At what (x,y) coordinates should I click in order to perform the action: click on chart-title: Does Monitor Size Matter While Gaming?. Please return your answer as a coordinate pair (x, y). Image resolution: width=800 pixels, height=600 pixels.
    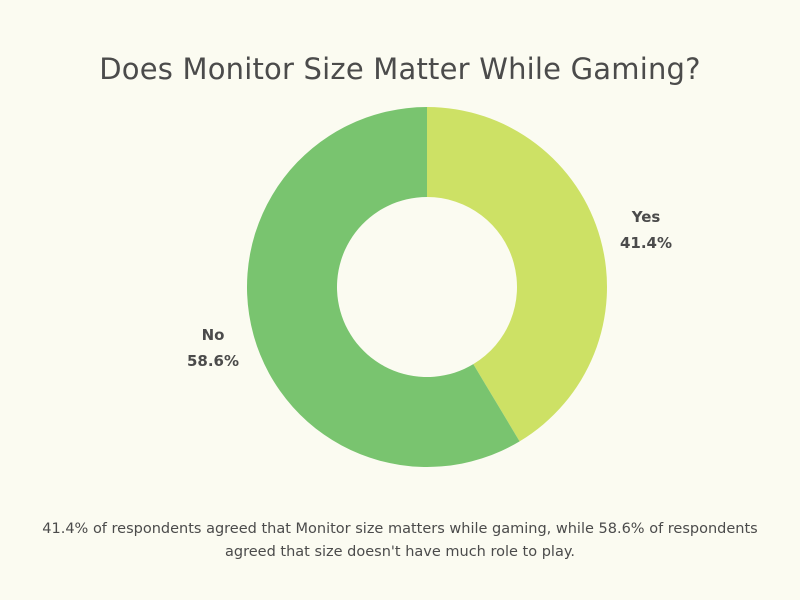
    Looking at the image, I should click on (400, 69).